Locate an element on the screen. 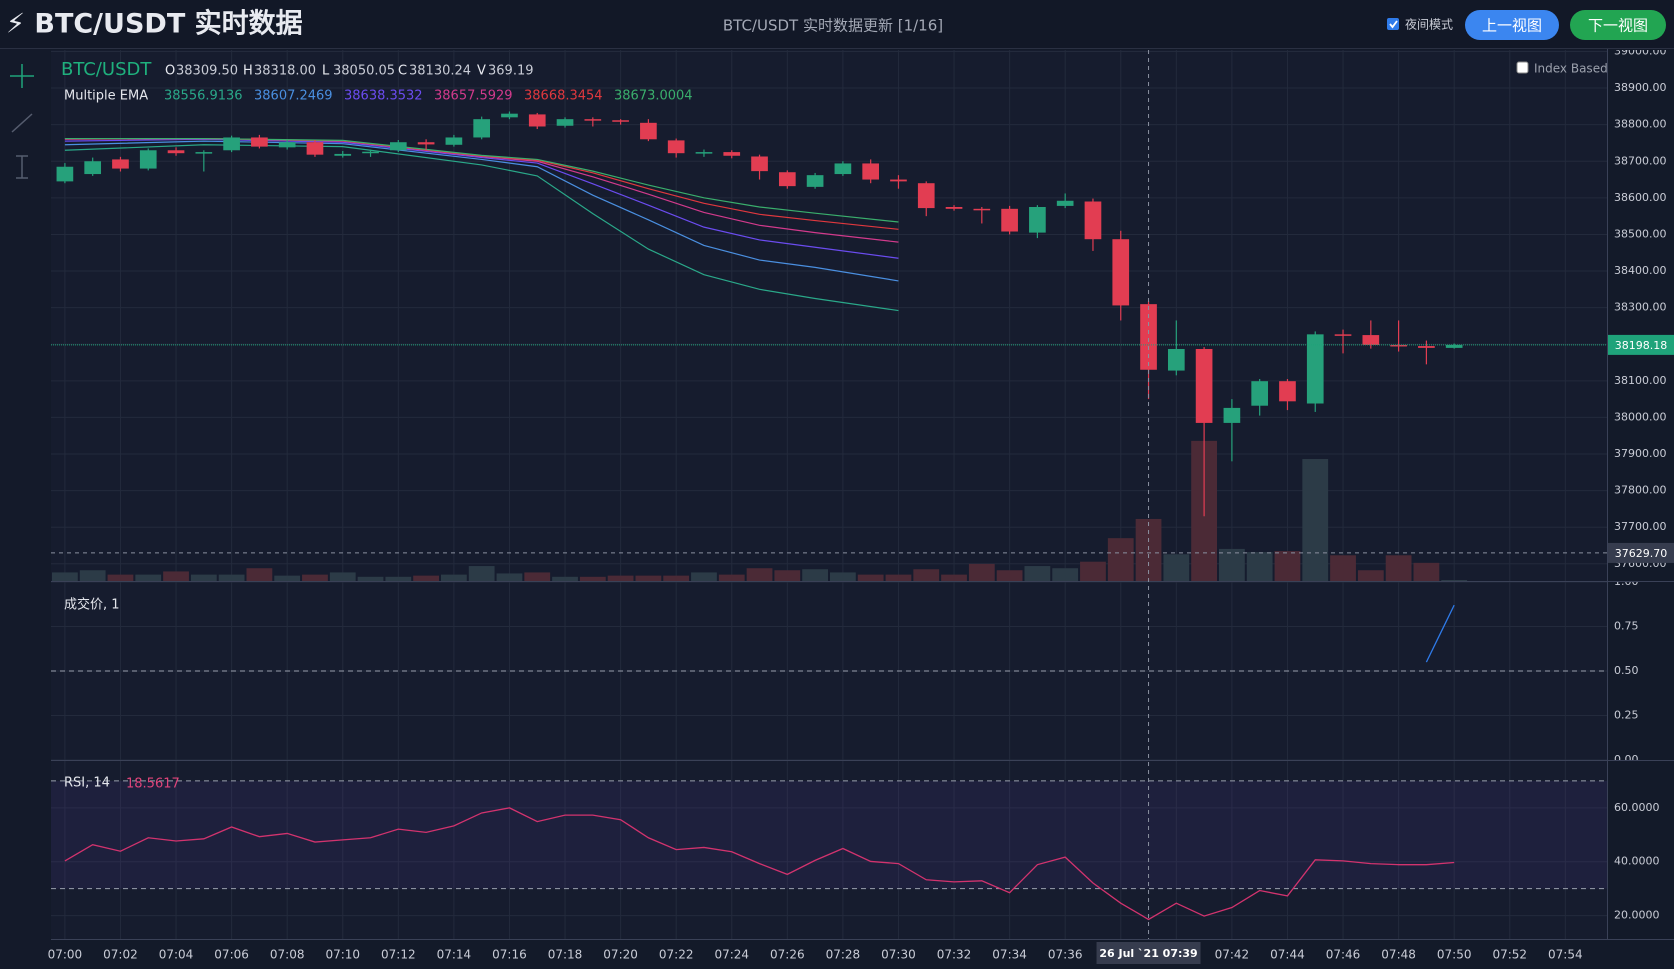  night-mode-label: 夜间模式 is located at coordinates (1429, 24).